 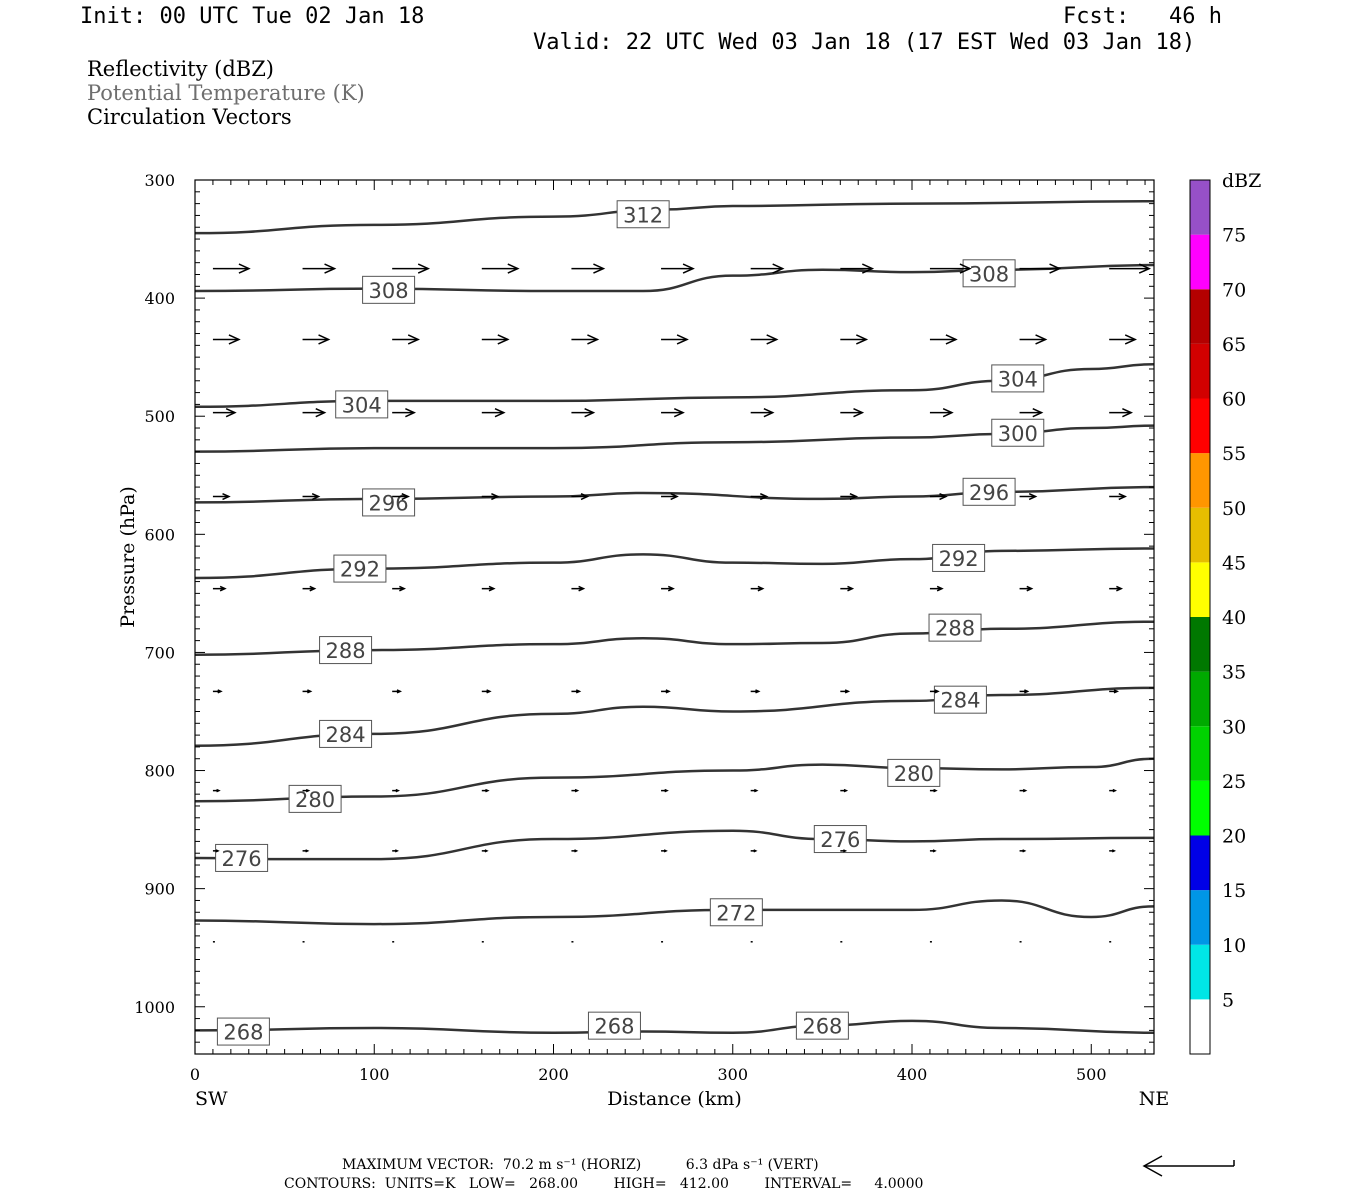 I want to click on y-tick-label: 600, so click(x=159, y=534).